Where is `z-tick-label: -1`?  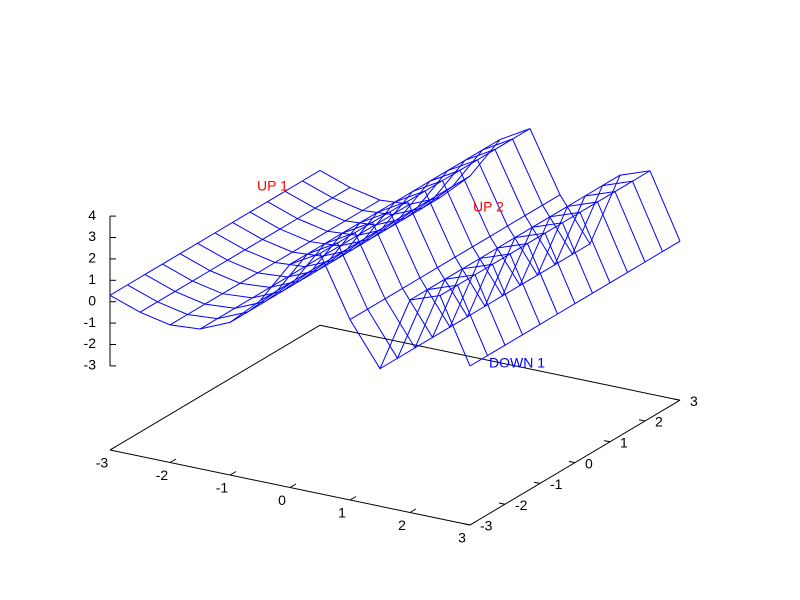 z-tick-label: -1 is located at coordinates (90, 322).